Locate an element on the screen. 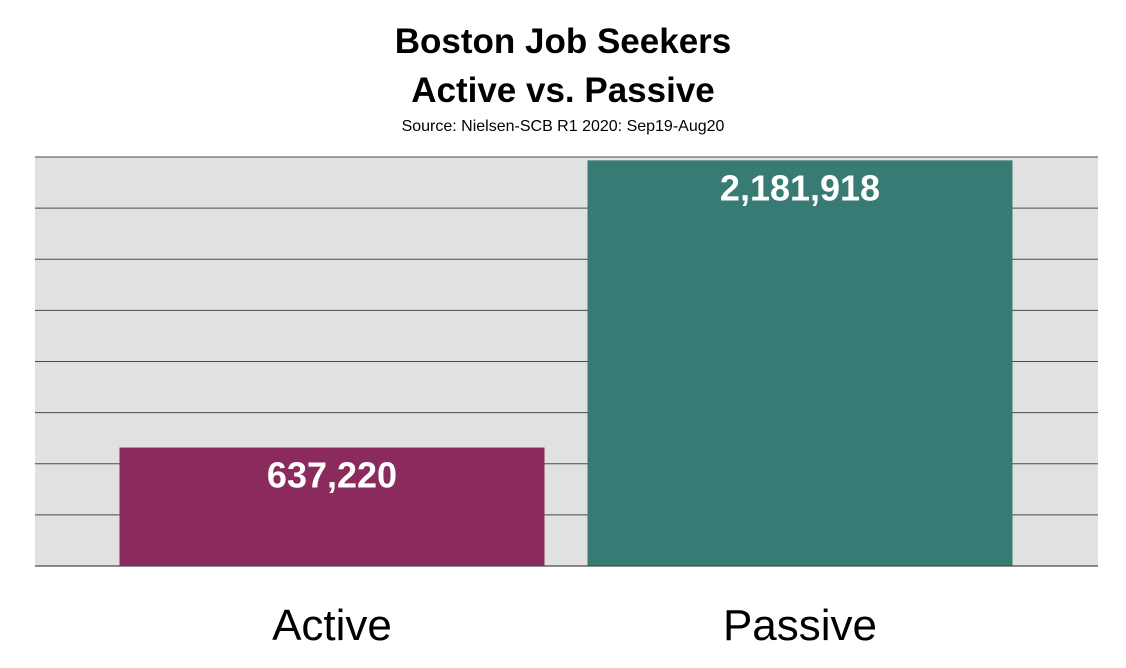  category-label-passive: Passive is located at coordinates (800, 625).